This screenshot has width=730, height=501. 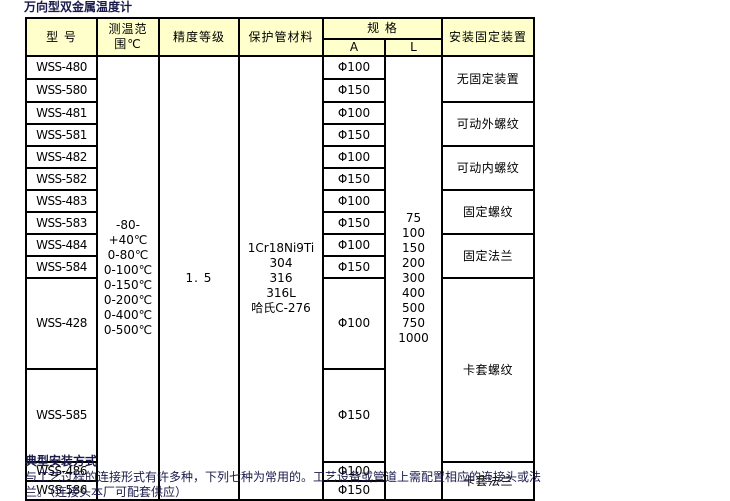 What do you see at coordinates (279, 179) in the screenshot?
I see `table-row: WSS-582 Φ150` at bounding box center [279, 179].